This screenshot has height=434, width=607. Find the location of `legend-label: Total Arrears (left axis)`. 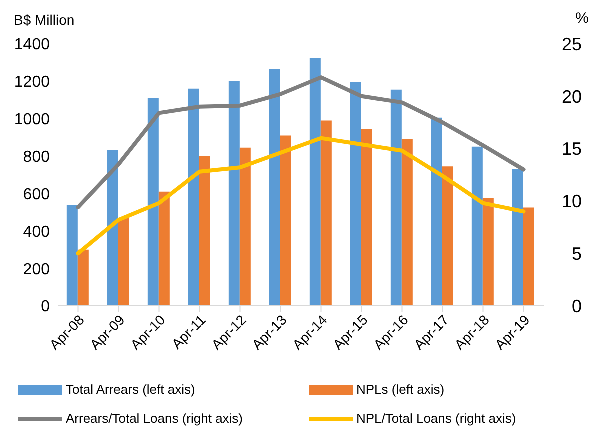

legend-label: Total Arrears (left axis) is located at coordinates (131, 389).